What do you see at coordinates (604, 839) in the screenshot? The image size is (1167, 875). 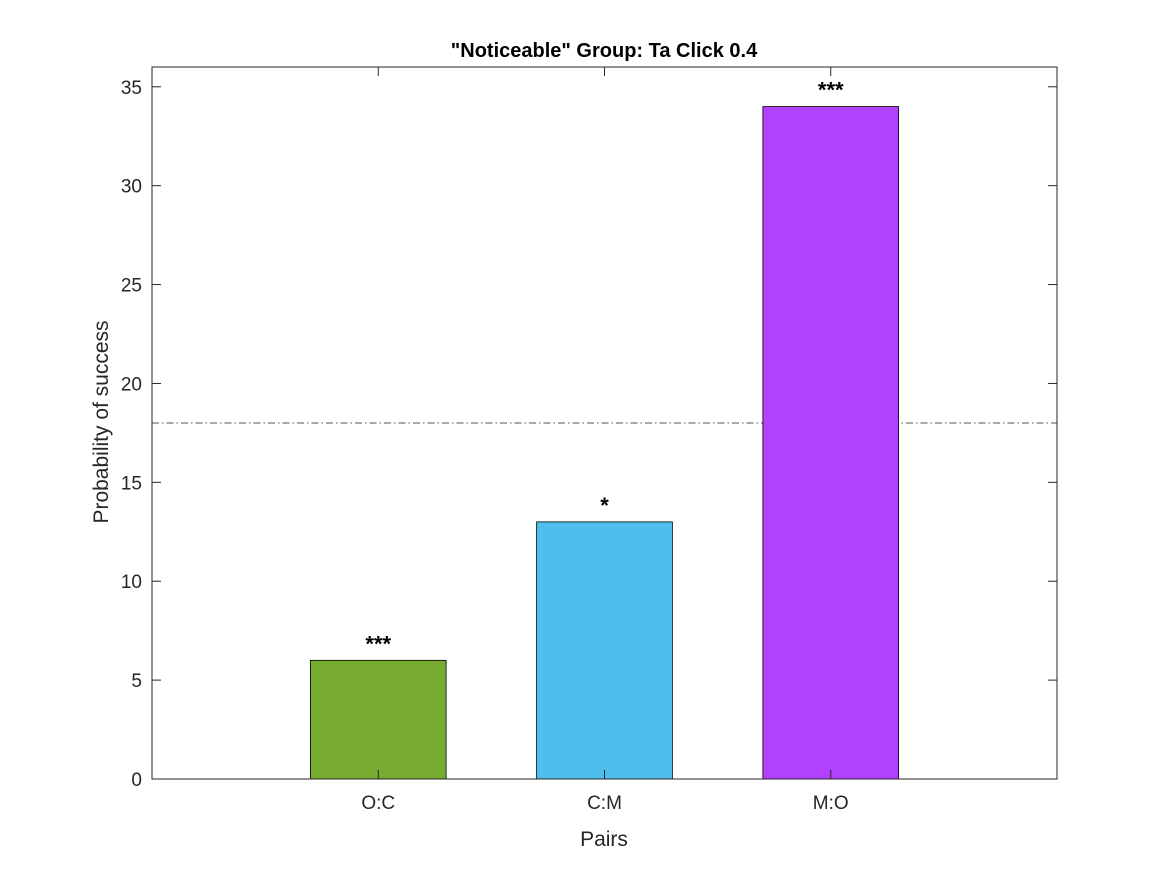 I see `x-axis-label: Pairs` at bounding box center [604, 839].